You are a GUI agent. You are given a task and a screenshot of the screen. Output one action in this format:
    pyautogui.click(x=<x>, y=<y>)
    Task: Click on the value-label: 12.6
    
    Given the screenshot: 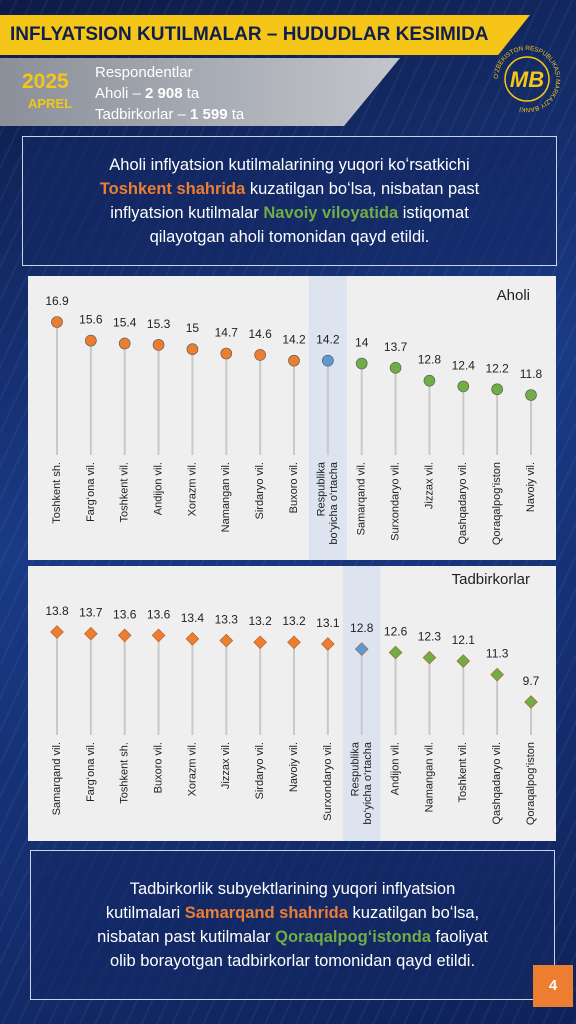 What is the action you would take?
    pyautogui.click(x=396, y=631)
    